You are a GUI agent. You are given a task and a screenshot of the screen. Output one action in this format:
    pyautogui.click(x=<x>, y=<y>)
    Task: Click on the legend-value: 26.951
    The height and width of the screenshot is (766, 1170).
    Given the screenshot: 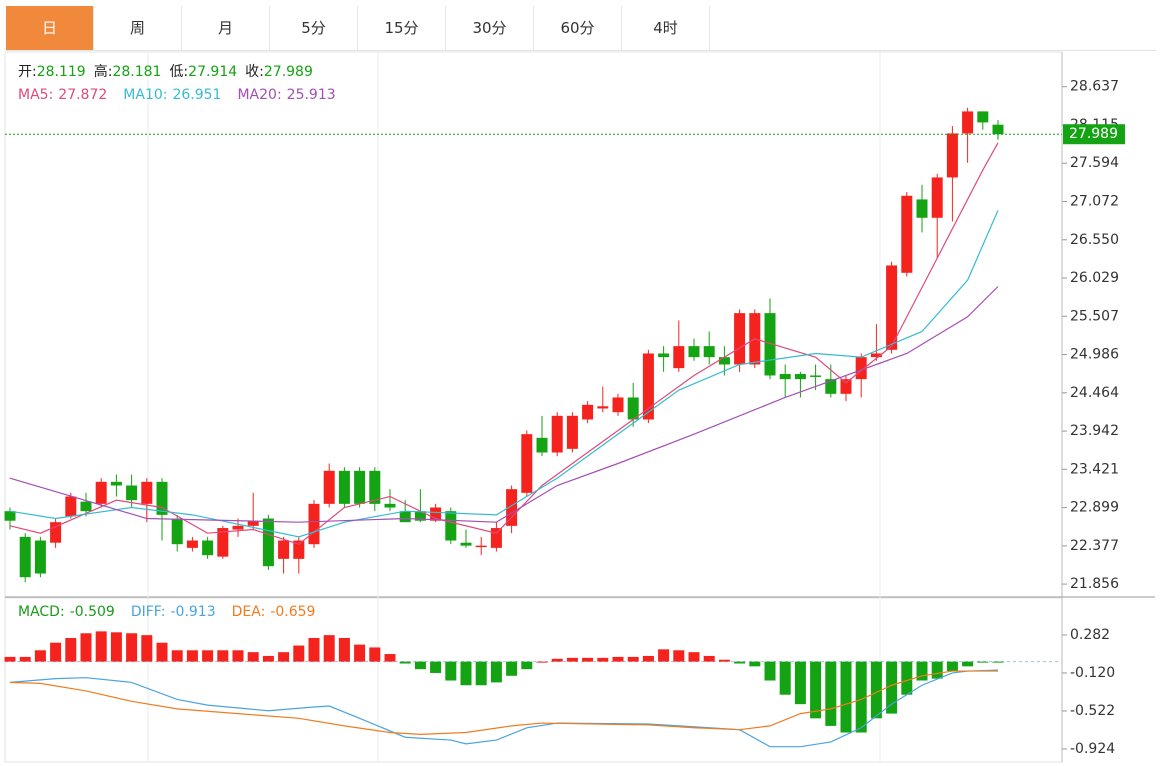 What is the action you would take?
    pyautogui.click(x=196, y=95)
    